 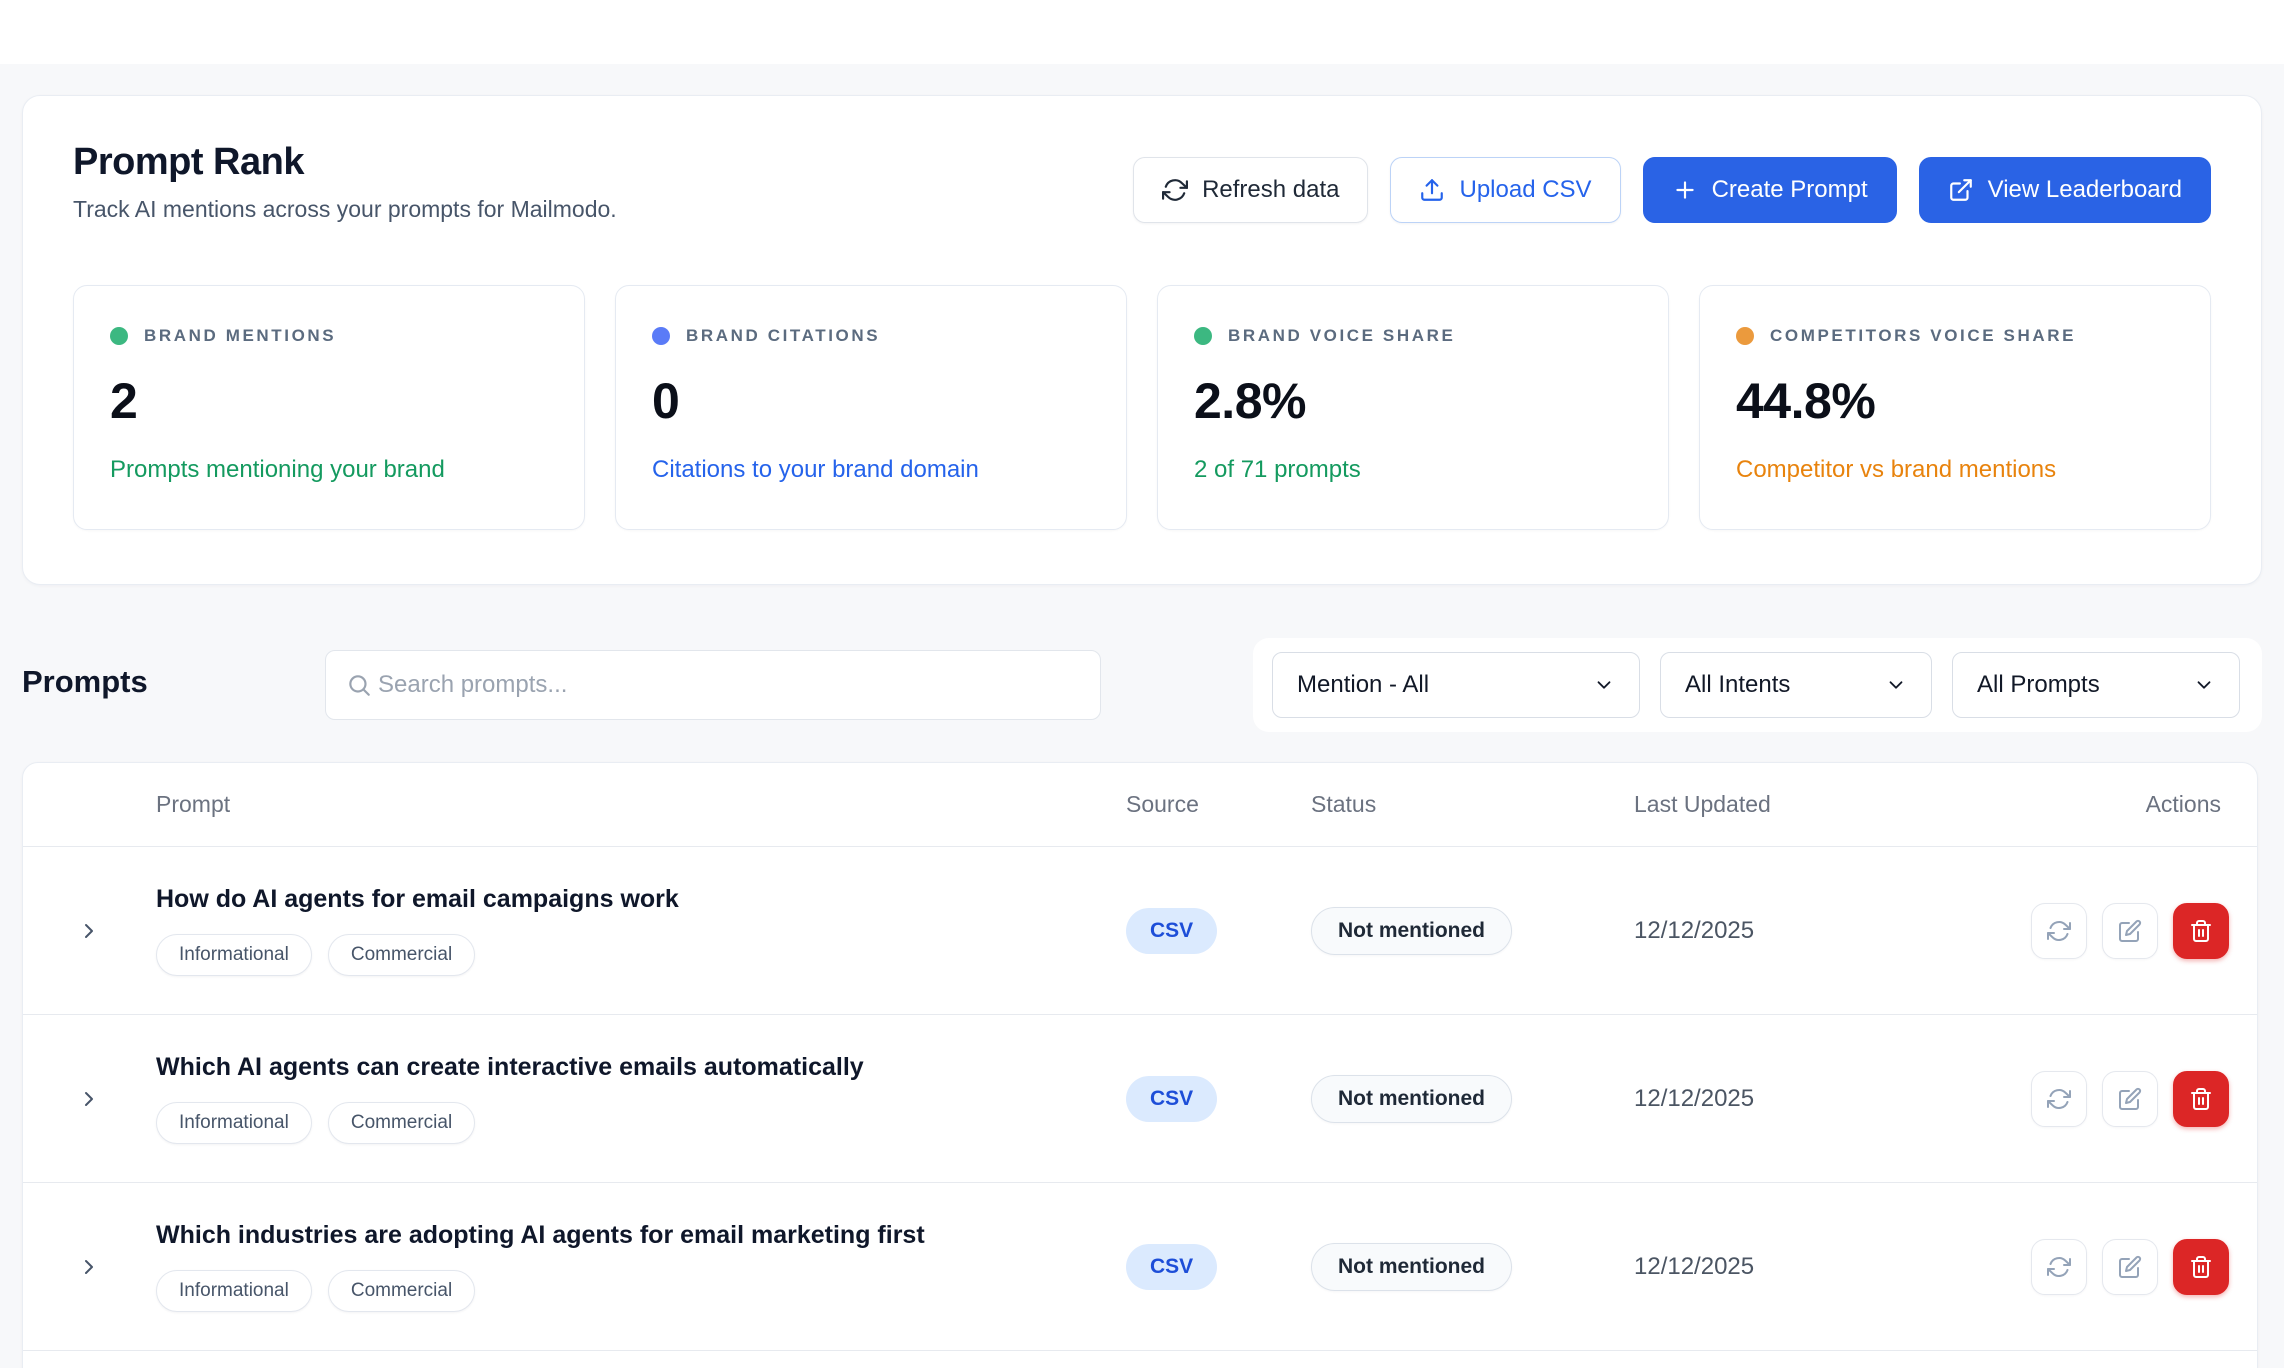 I want to click on stat-card-brand-voice-share: BRAND VOICE SHARE 2.8% 2 of 71 prompts, so click(x=1413, y=407).